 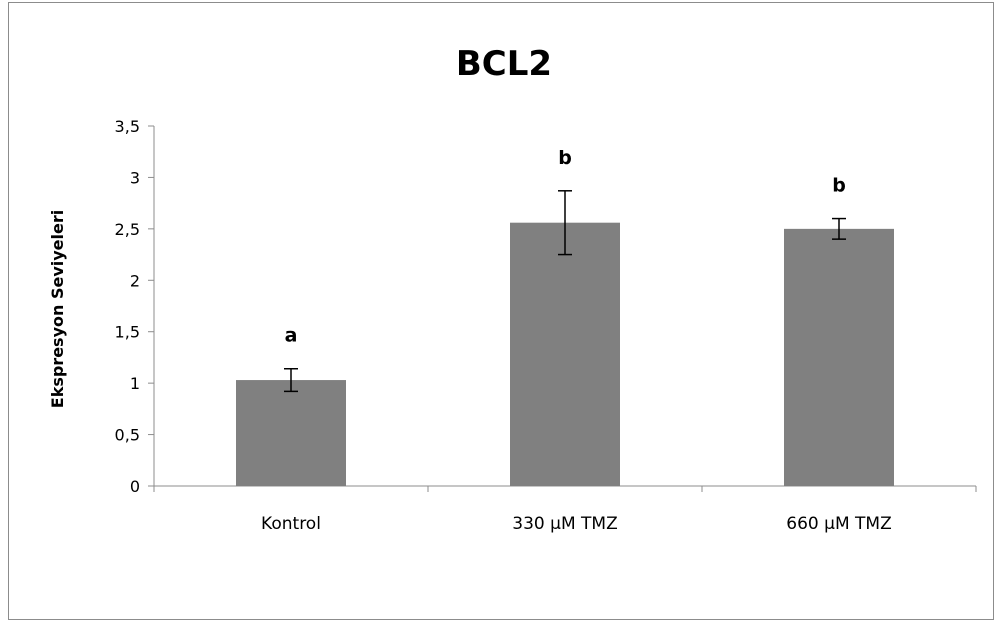 I want to click on y-tick-label: 1, so click(x=135, y=383).